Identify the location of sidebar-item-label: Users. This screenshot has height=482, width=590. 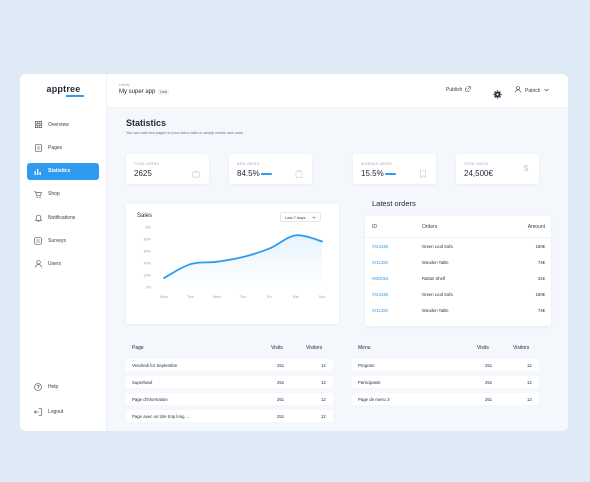
(55, 264).